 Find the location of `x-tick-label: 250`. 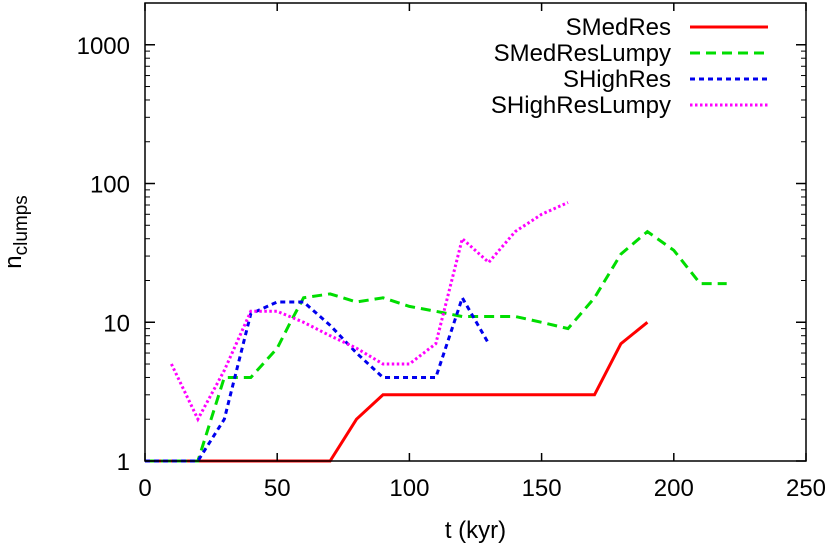

x-tick-label: 250 is located at coordinates (806, 488).